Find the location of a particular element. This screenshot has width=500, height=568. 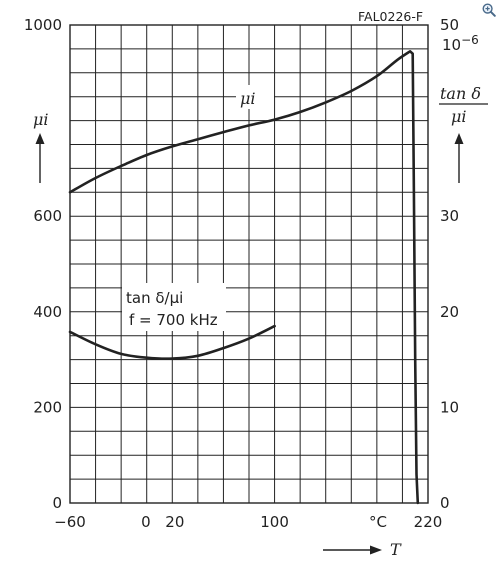

right-axis-label-top: tan δ is located at coordinates (460, 93).